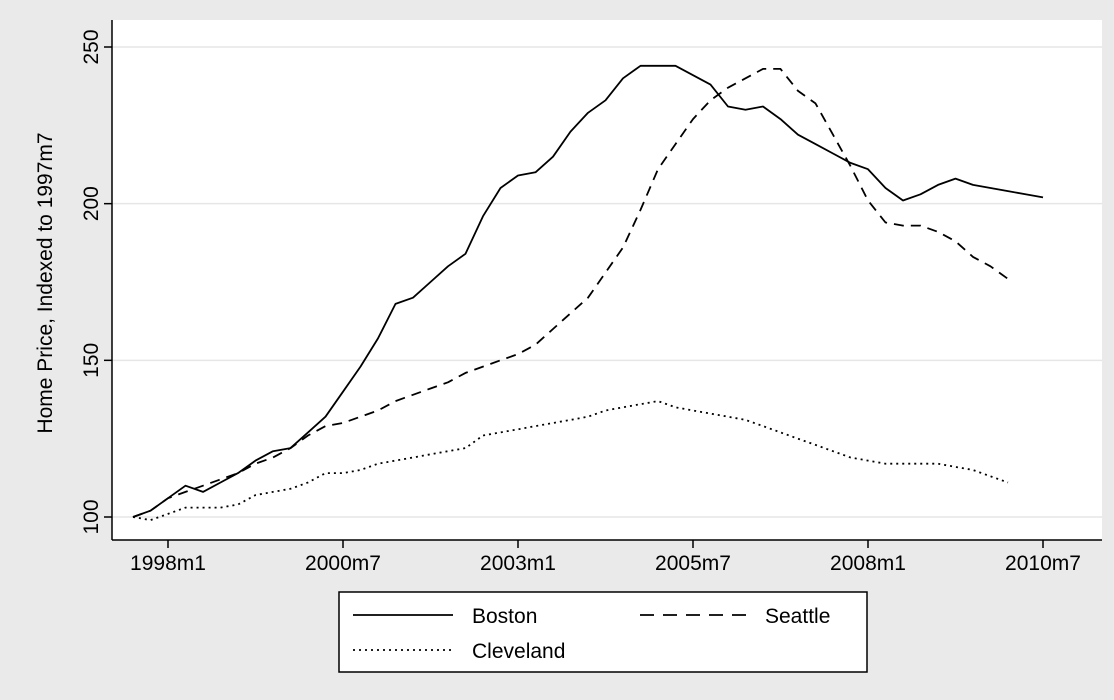 The width and height of the screenshot is (1114, 700). Describe the element at coordinates (168, 563) in the screenshot. I see `x-tick-label: 1998m1` at that location.